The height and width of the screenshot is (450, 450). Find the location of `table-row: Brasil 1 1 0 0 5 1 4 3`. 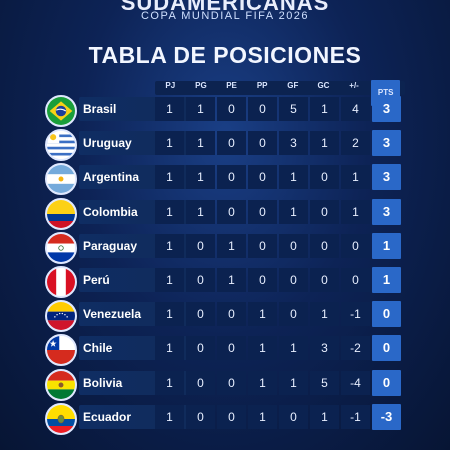

table-row: Brasil 1 1 0 0 5 1 4 3 is located at coordinates (225, 111).